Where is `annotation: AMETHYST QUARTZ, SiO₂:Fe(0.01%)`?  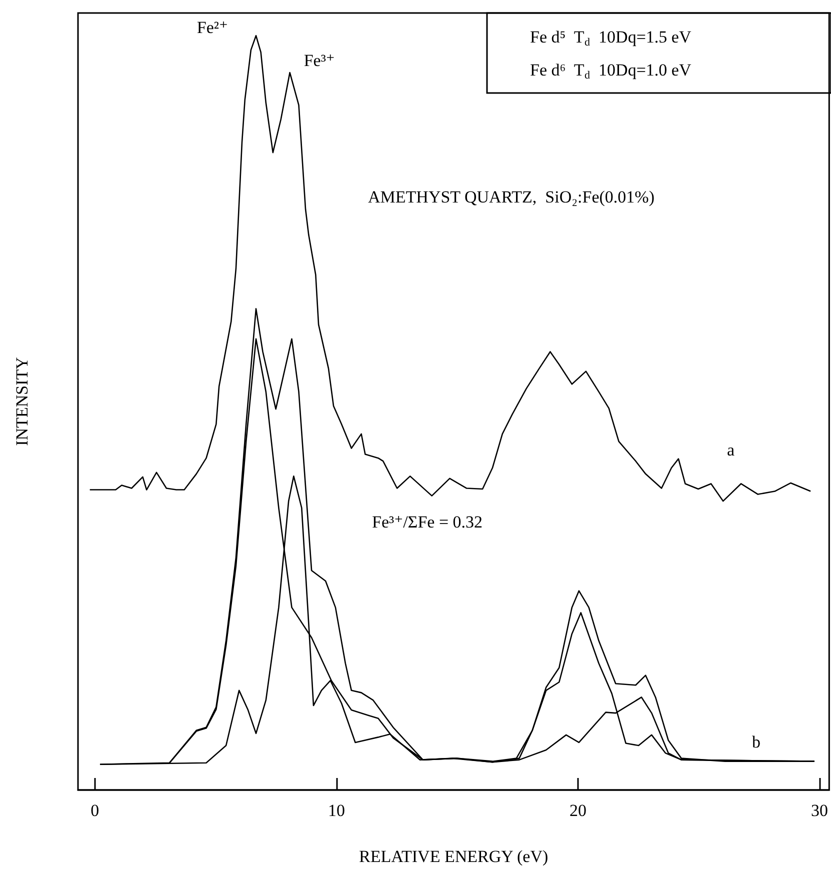
annotation: AMETHYST QUARTZ, SiO₂:Fe(0.01%) is located at coordinates (511, 197).